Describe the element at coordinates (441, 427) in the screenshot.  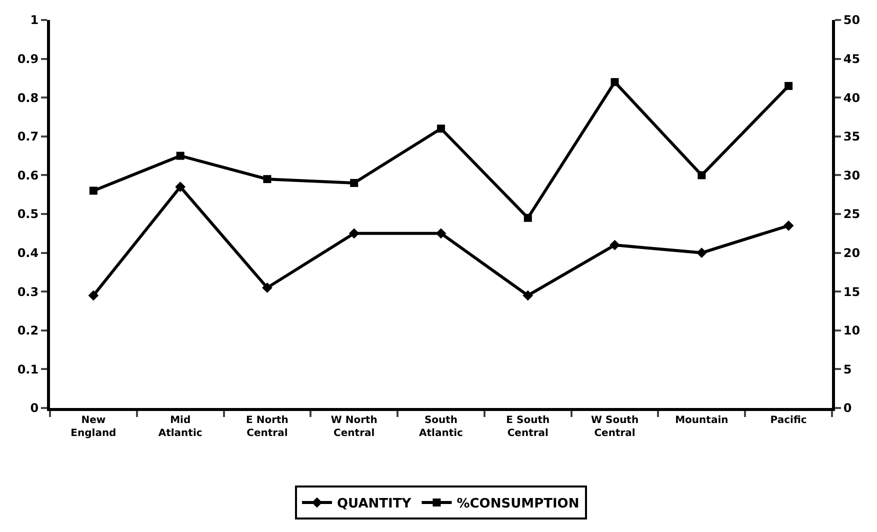
I see `x-tick-label: South Atlantic` at that location.